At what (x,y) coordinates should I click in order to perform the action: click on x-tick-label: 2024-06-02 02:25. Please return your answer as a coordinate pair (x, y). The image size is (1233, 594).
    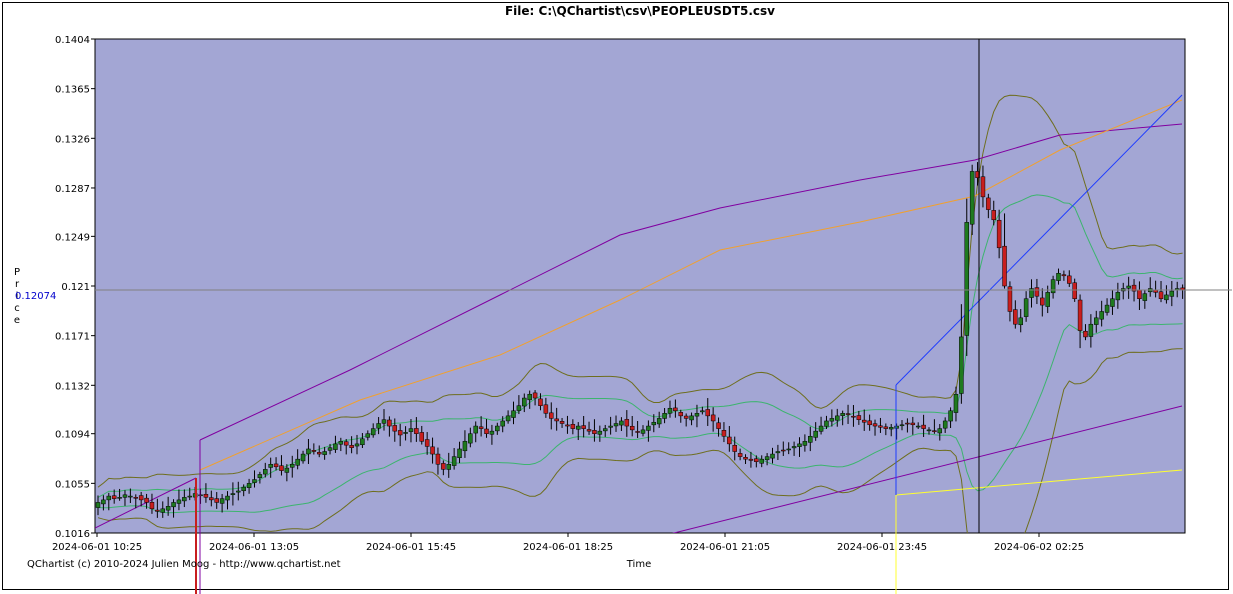
    Looking at the image, I should click on (1039, 547).